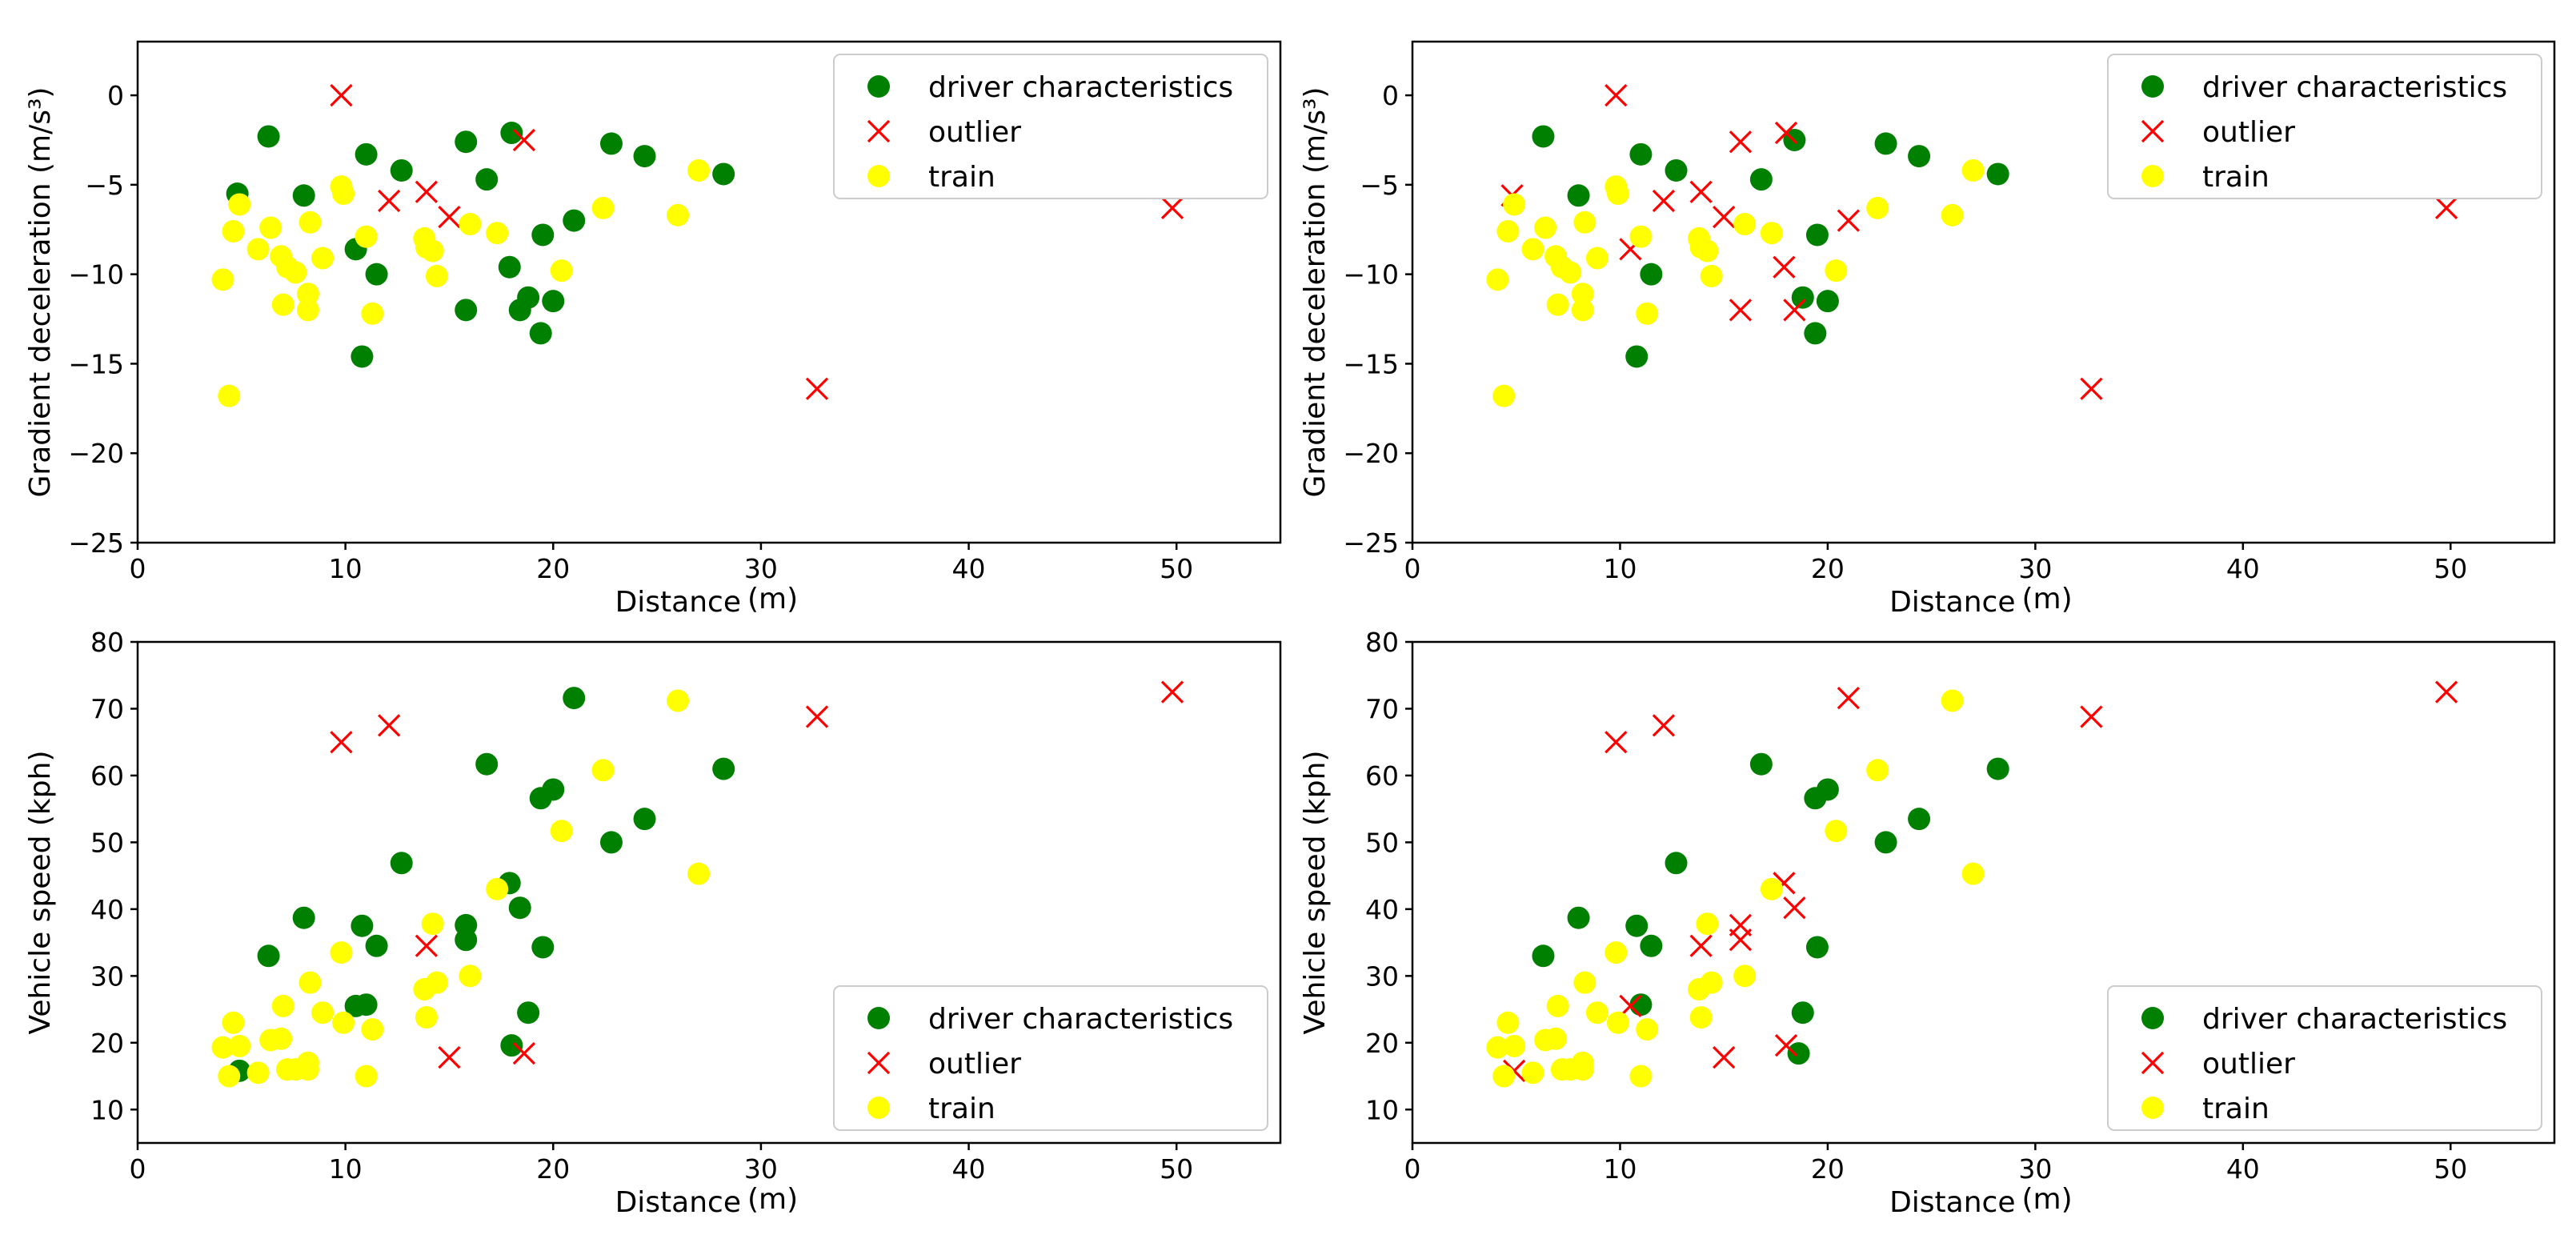  Describe the element at coordinates (107, 1043) in the screenshot. I see `y-tick-label-1: 20` at that location.